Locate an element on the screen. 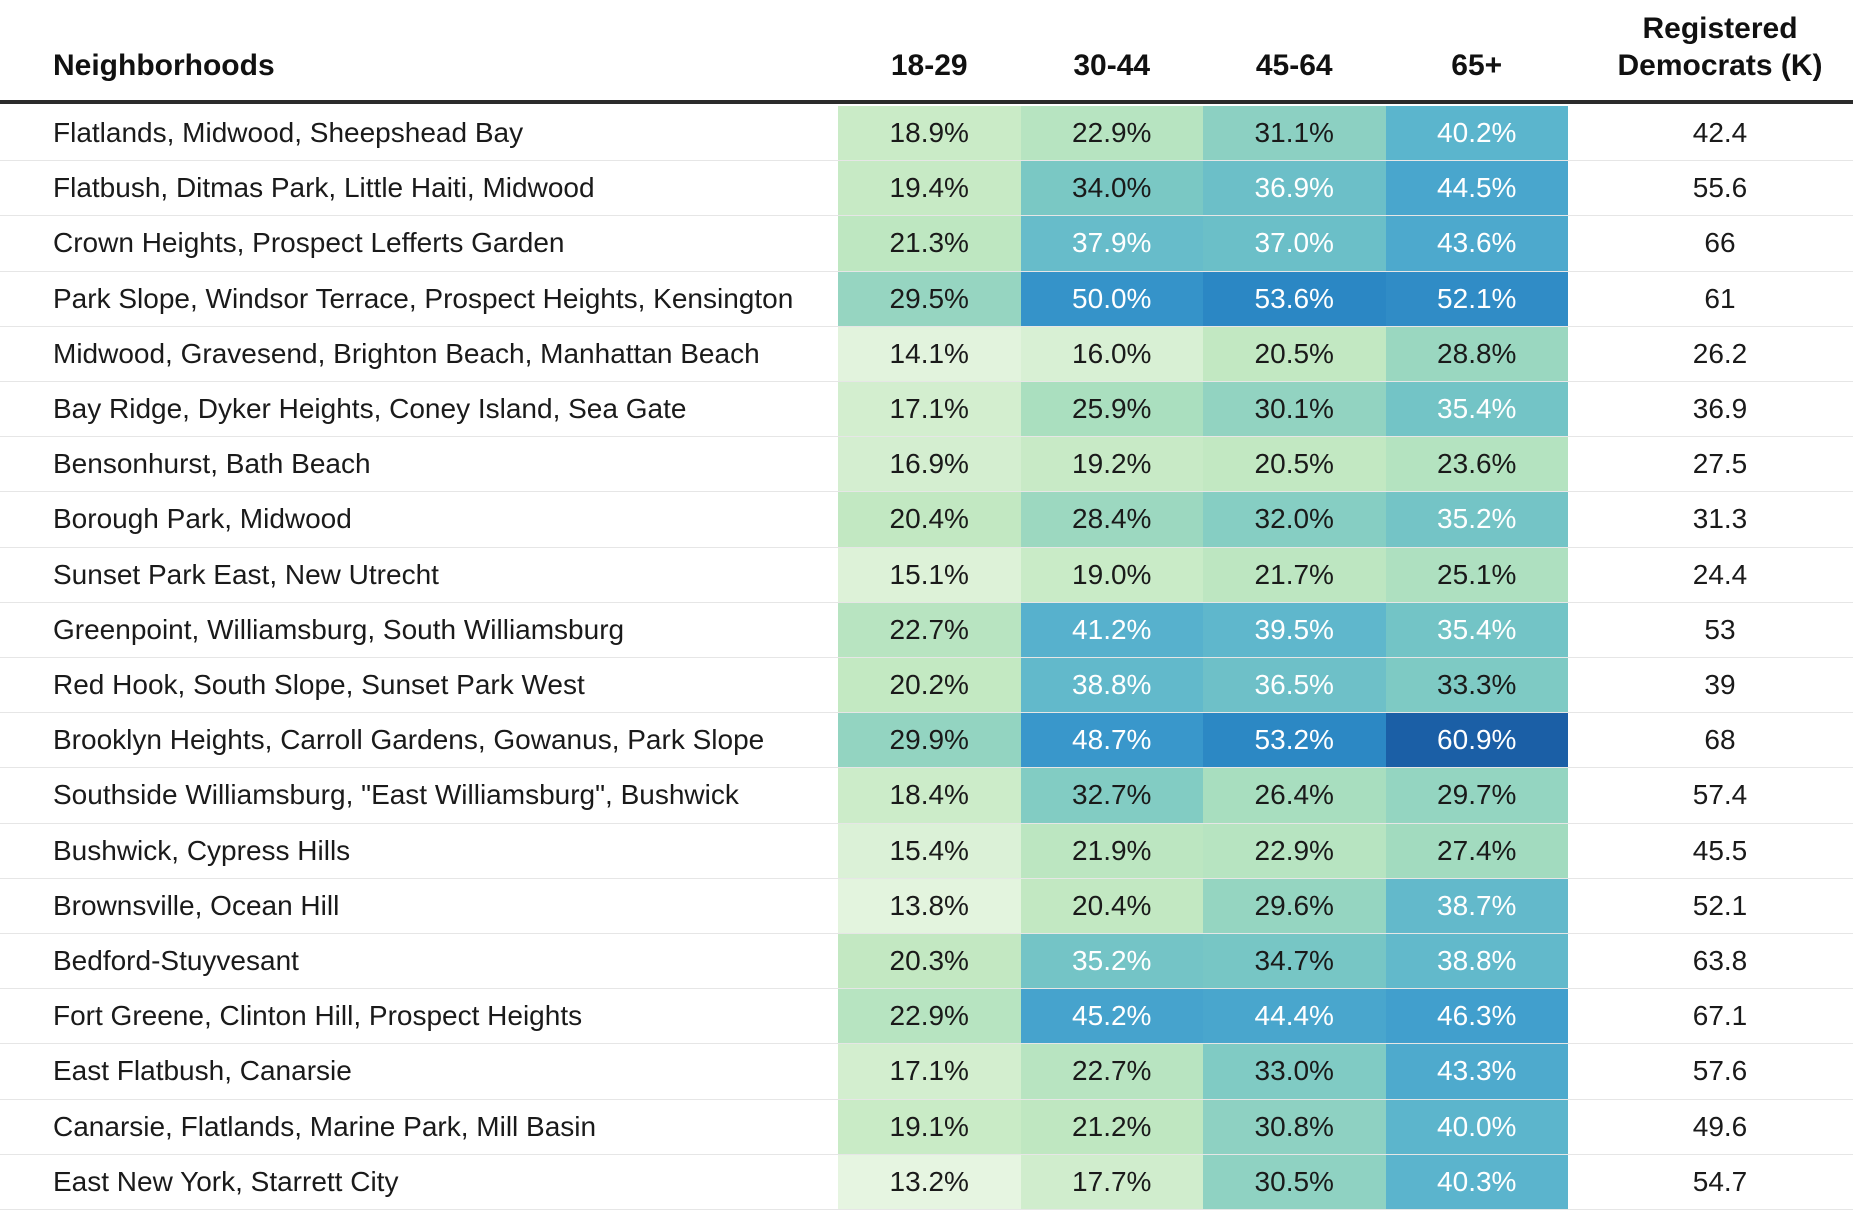 This screenshot has width=1853, height=1210. heatmap-cell-30-44: 25.9% is located at coordinates (1111, 409).